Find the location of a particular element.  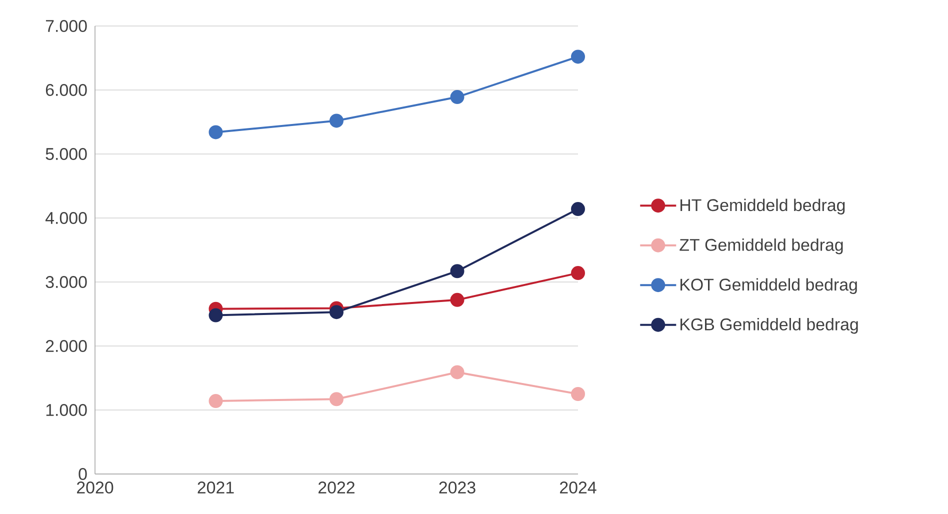

x-tick-label: 2020 is located at coordinates (95, 488).